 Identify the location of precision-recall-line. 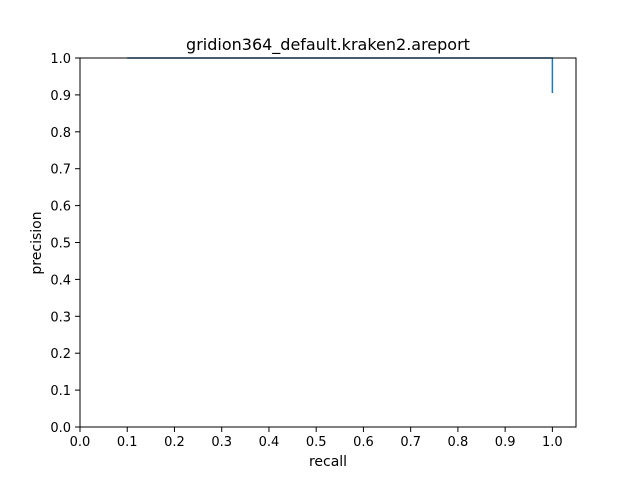
(340, 75).